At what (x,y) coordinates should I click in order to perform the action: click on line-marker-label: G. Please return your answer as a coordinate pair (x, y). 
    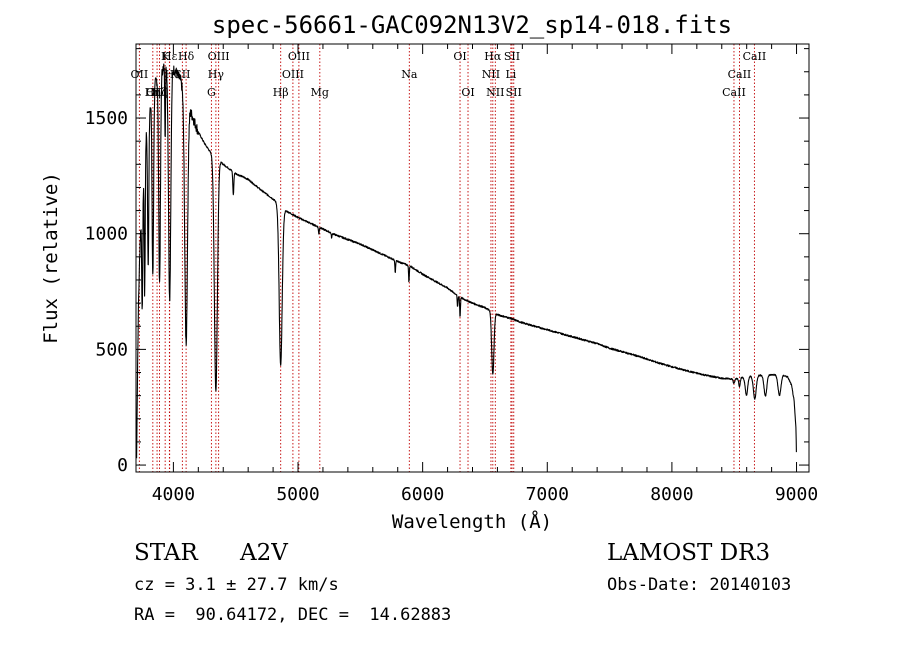
    Looking at the image, I should click on (211, 92).